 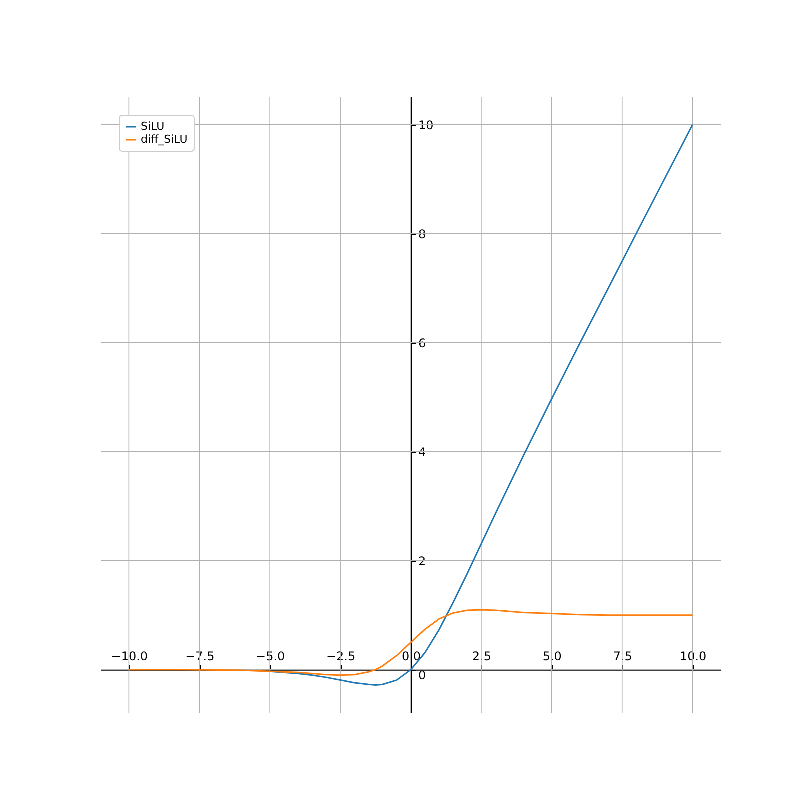 What do you see at coordinates (153, 126) in the screenshot?
I see `legend-label: SiLU` at bounding box center [153, 126].